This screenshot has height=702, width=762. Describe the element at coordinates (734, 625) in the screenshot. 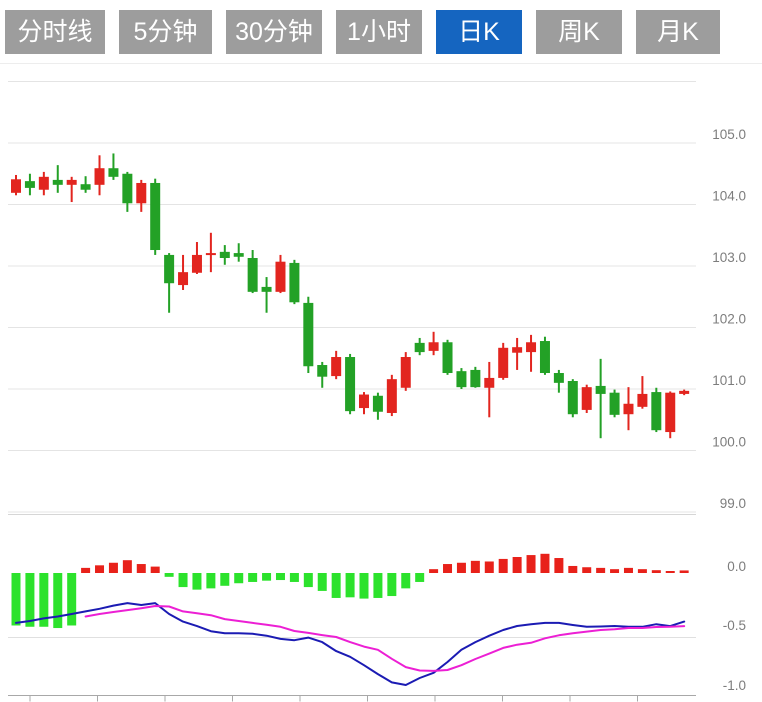

I see `macd-axis-label: -0.5` at that location.